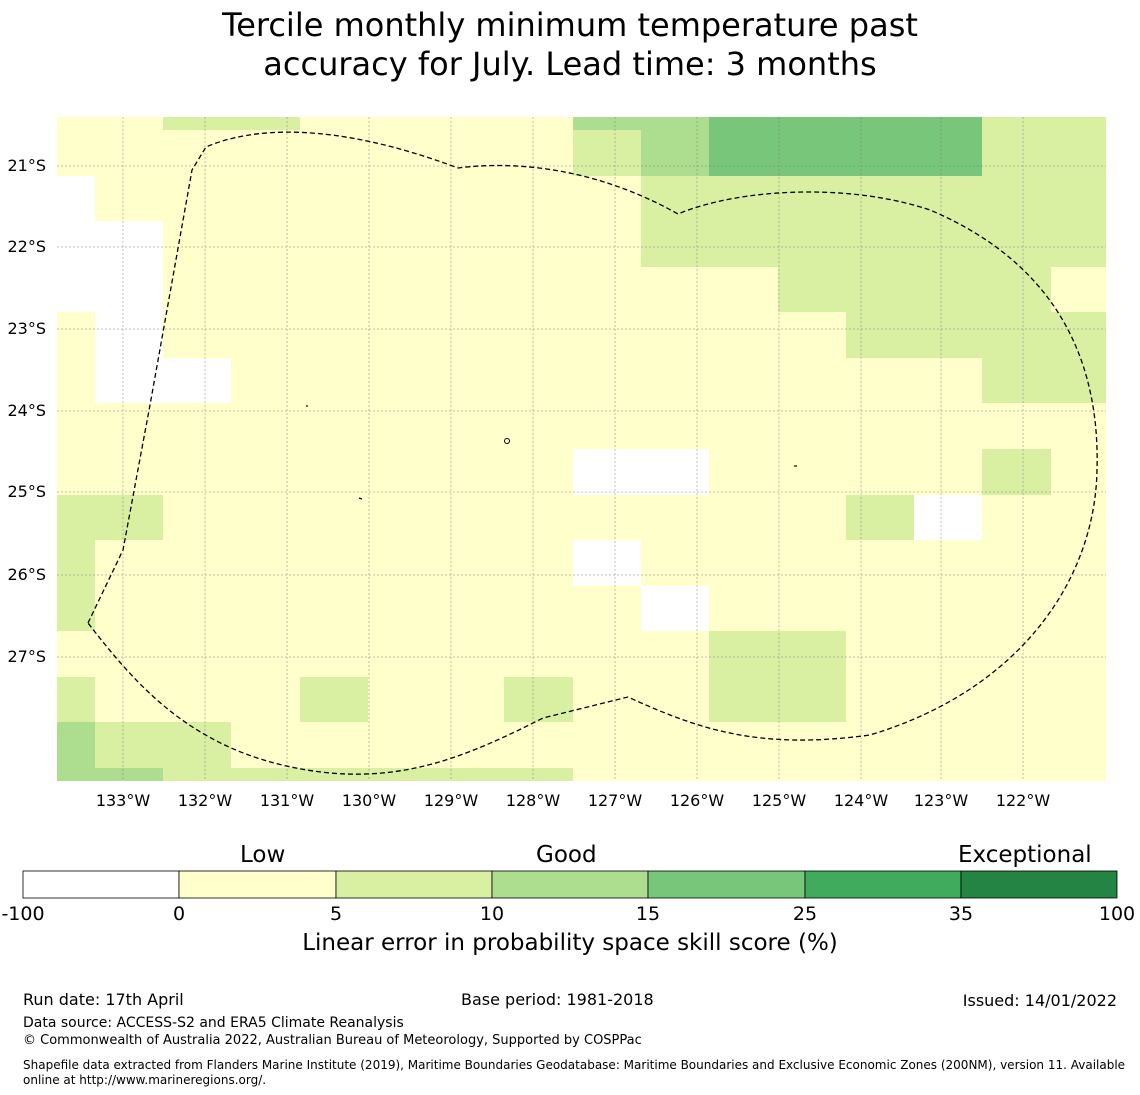 The width and height of the screenshot is (1140, 1095). Describe the element at coordinates (1117, 914) in the screenshot. I see `colorbar-tick-label: 100` at that location.